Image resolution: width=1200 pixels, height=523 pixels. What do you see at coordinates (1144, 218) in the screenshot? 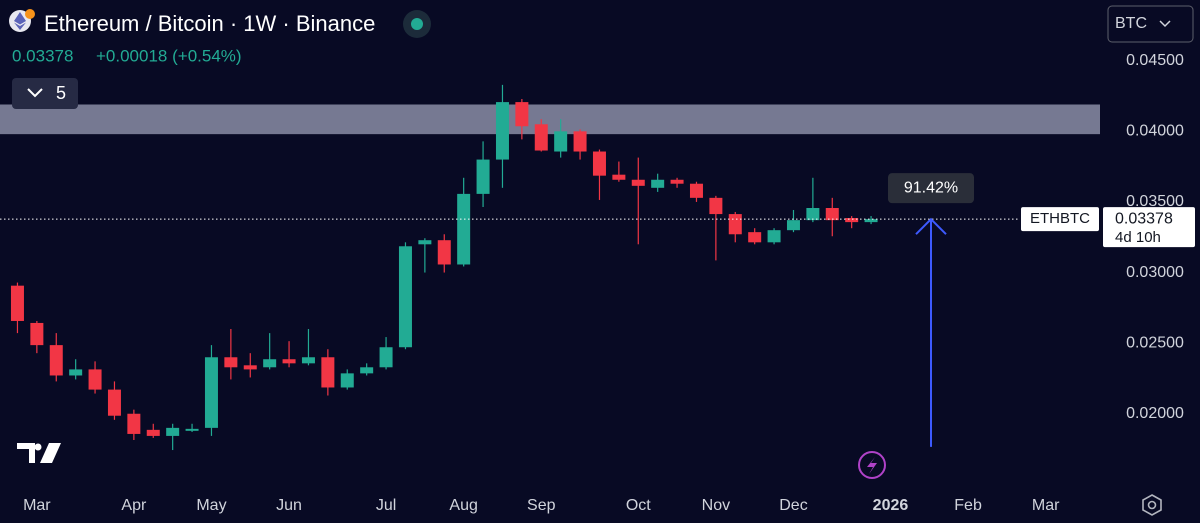
I see `price-tag-label: 0.03378` at bounding box center [1144, 218].